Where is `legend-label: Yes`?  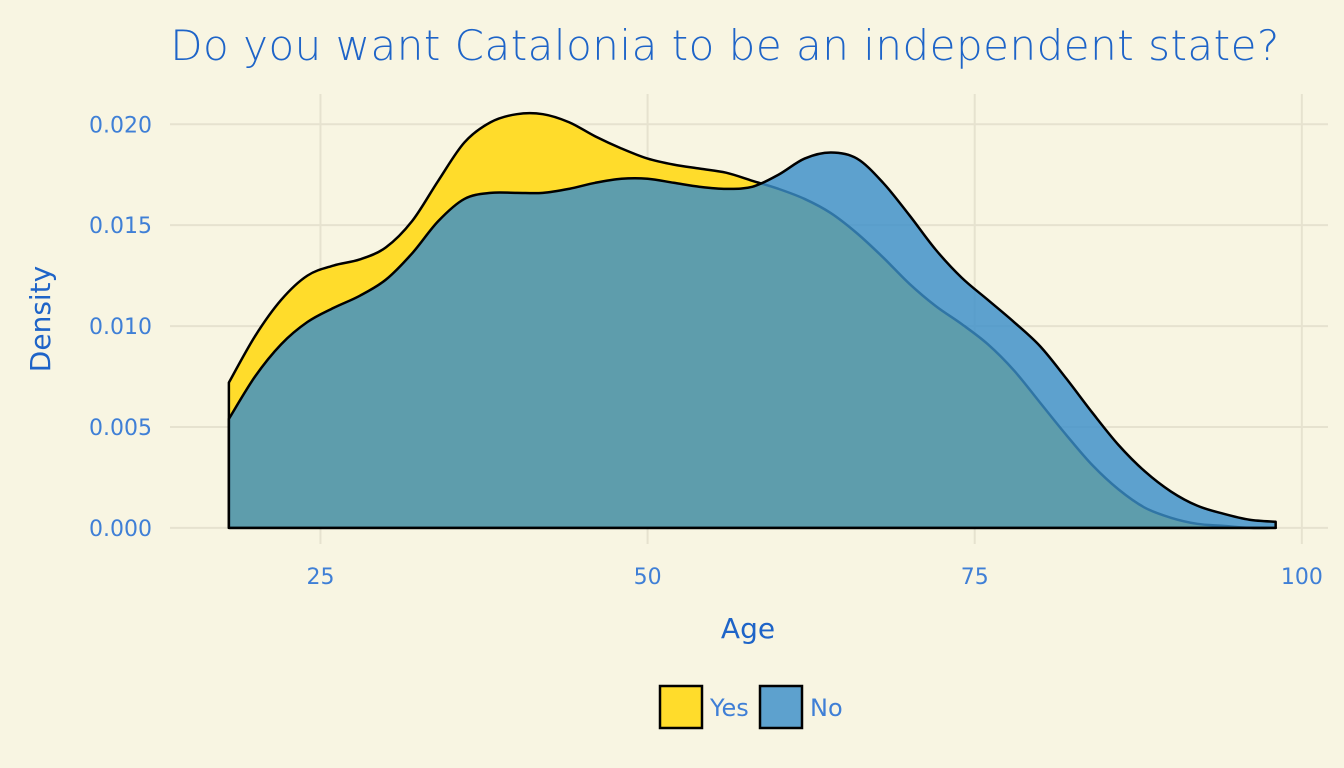 legend-label: Yes is located at coordinates (729, 708).